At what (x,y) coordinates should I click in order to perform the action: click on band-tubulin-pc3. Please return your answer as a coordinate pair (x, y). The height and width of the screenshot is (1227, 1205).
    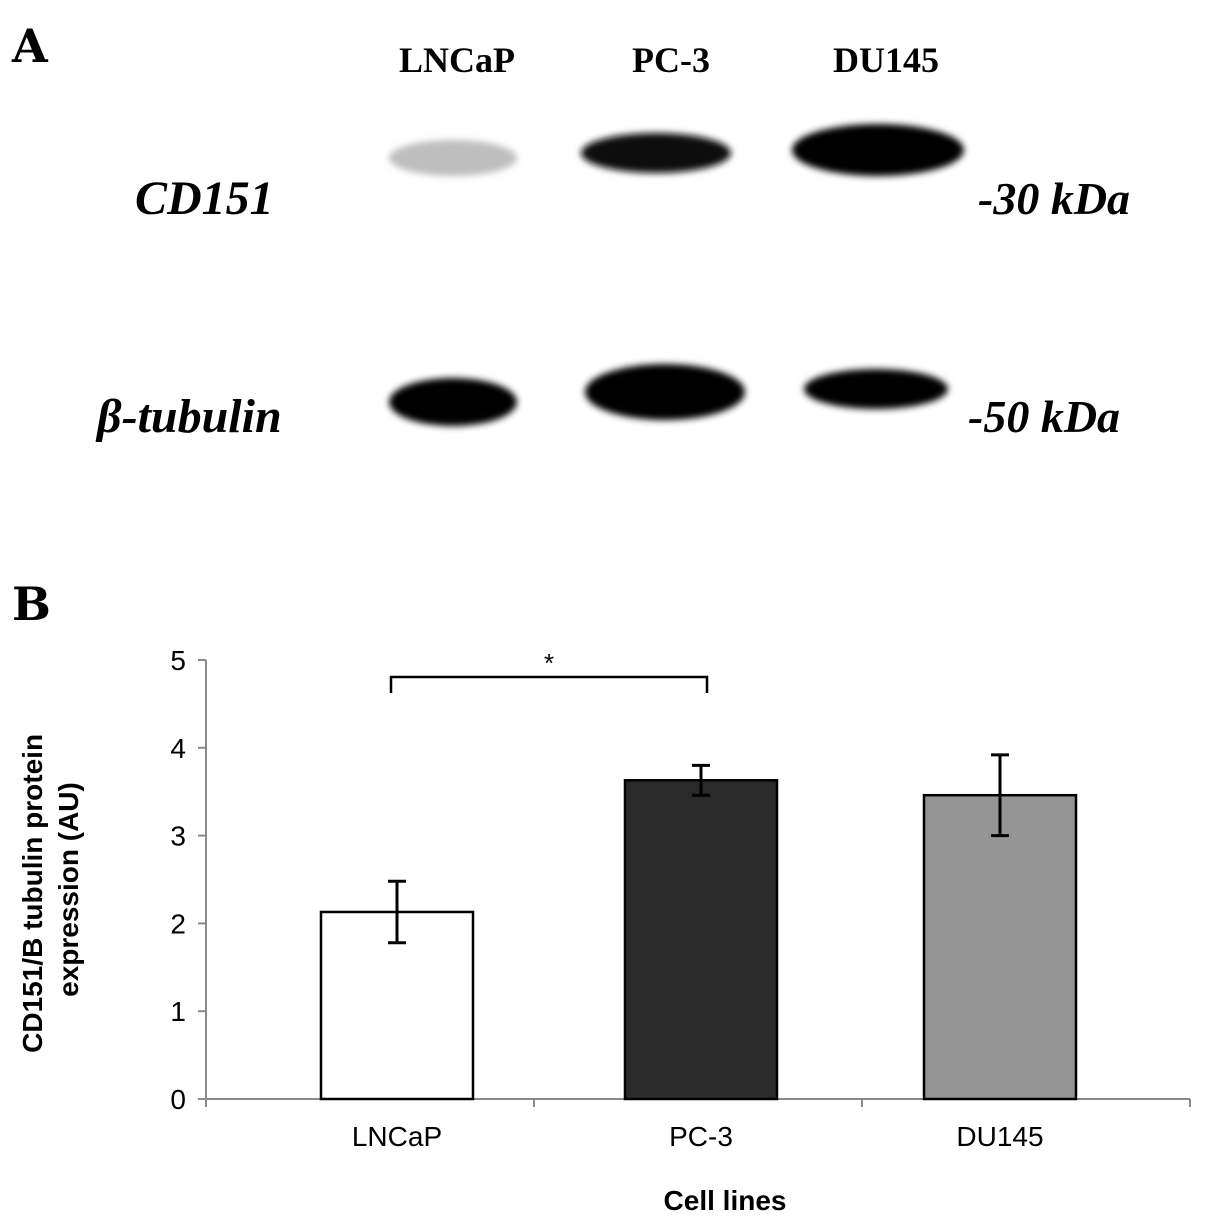
    Looking at the image, I should click on (665, 392).